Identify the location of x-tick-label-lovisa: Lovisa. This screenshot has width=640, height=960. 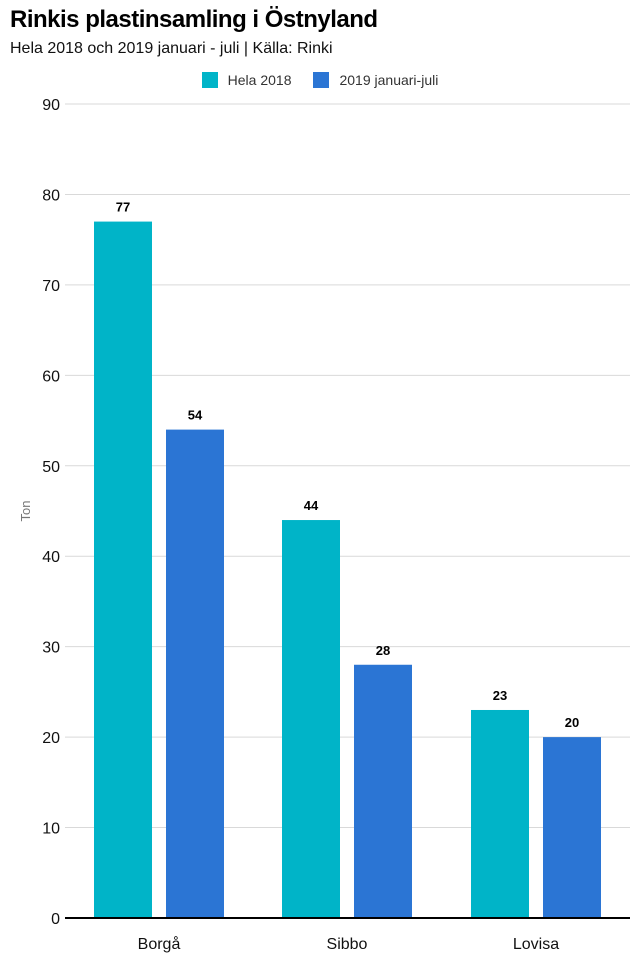
(536, 944).